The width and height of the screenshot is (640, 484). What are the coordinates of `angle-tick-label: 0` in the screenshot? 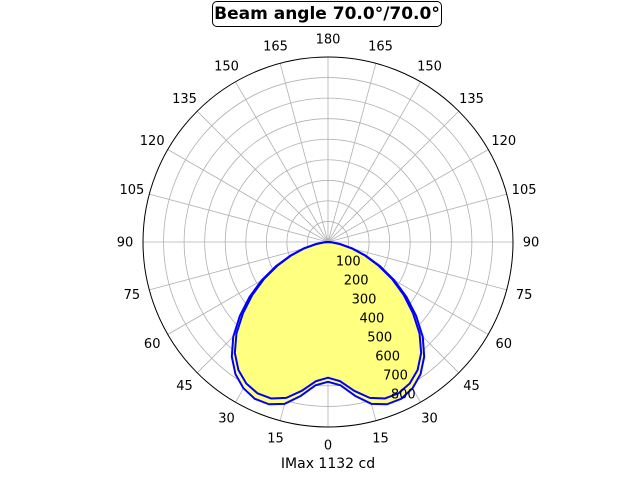 It's located at (328, 446).